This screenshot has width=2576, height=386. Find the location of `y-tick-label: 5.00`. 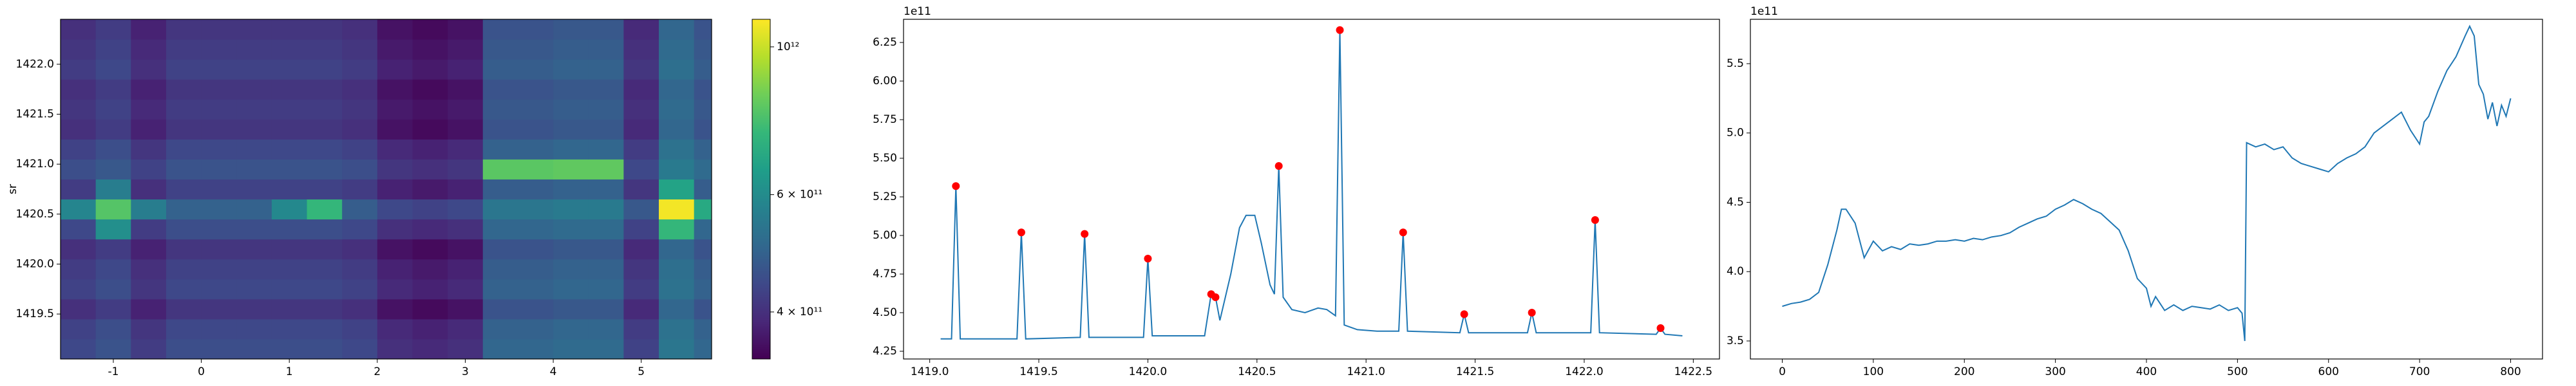

y-tick-label: 5.00 is located at coordinates (885, 235).